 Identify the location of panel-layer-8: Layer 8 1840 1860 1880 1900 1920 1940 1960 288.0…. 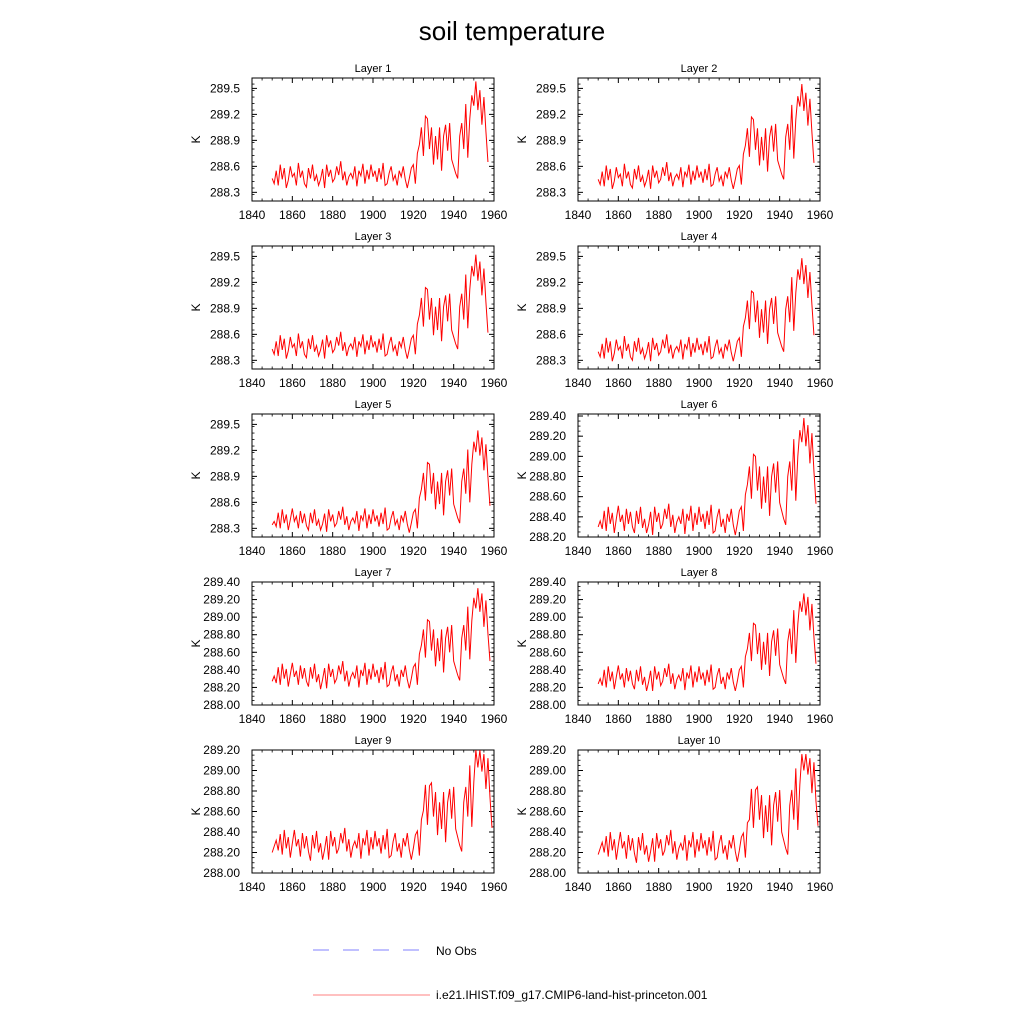
(674, 646).